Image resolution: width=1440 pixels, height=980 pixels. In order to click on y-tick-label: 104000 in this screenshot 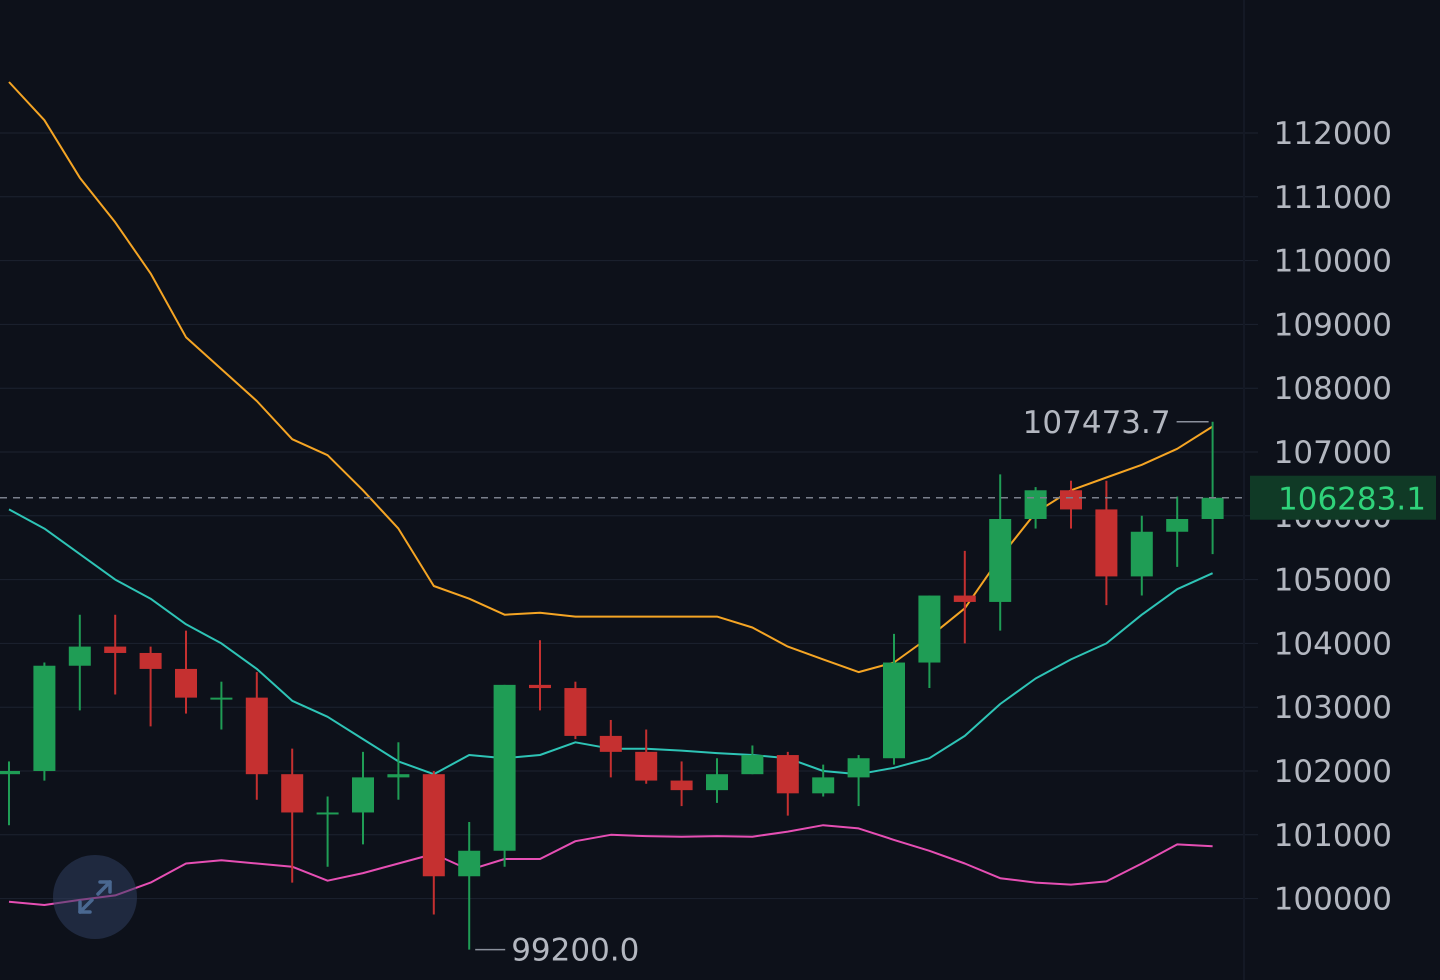, I will do `click(1333, 644)`.